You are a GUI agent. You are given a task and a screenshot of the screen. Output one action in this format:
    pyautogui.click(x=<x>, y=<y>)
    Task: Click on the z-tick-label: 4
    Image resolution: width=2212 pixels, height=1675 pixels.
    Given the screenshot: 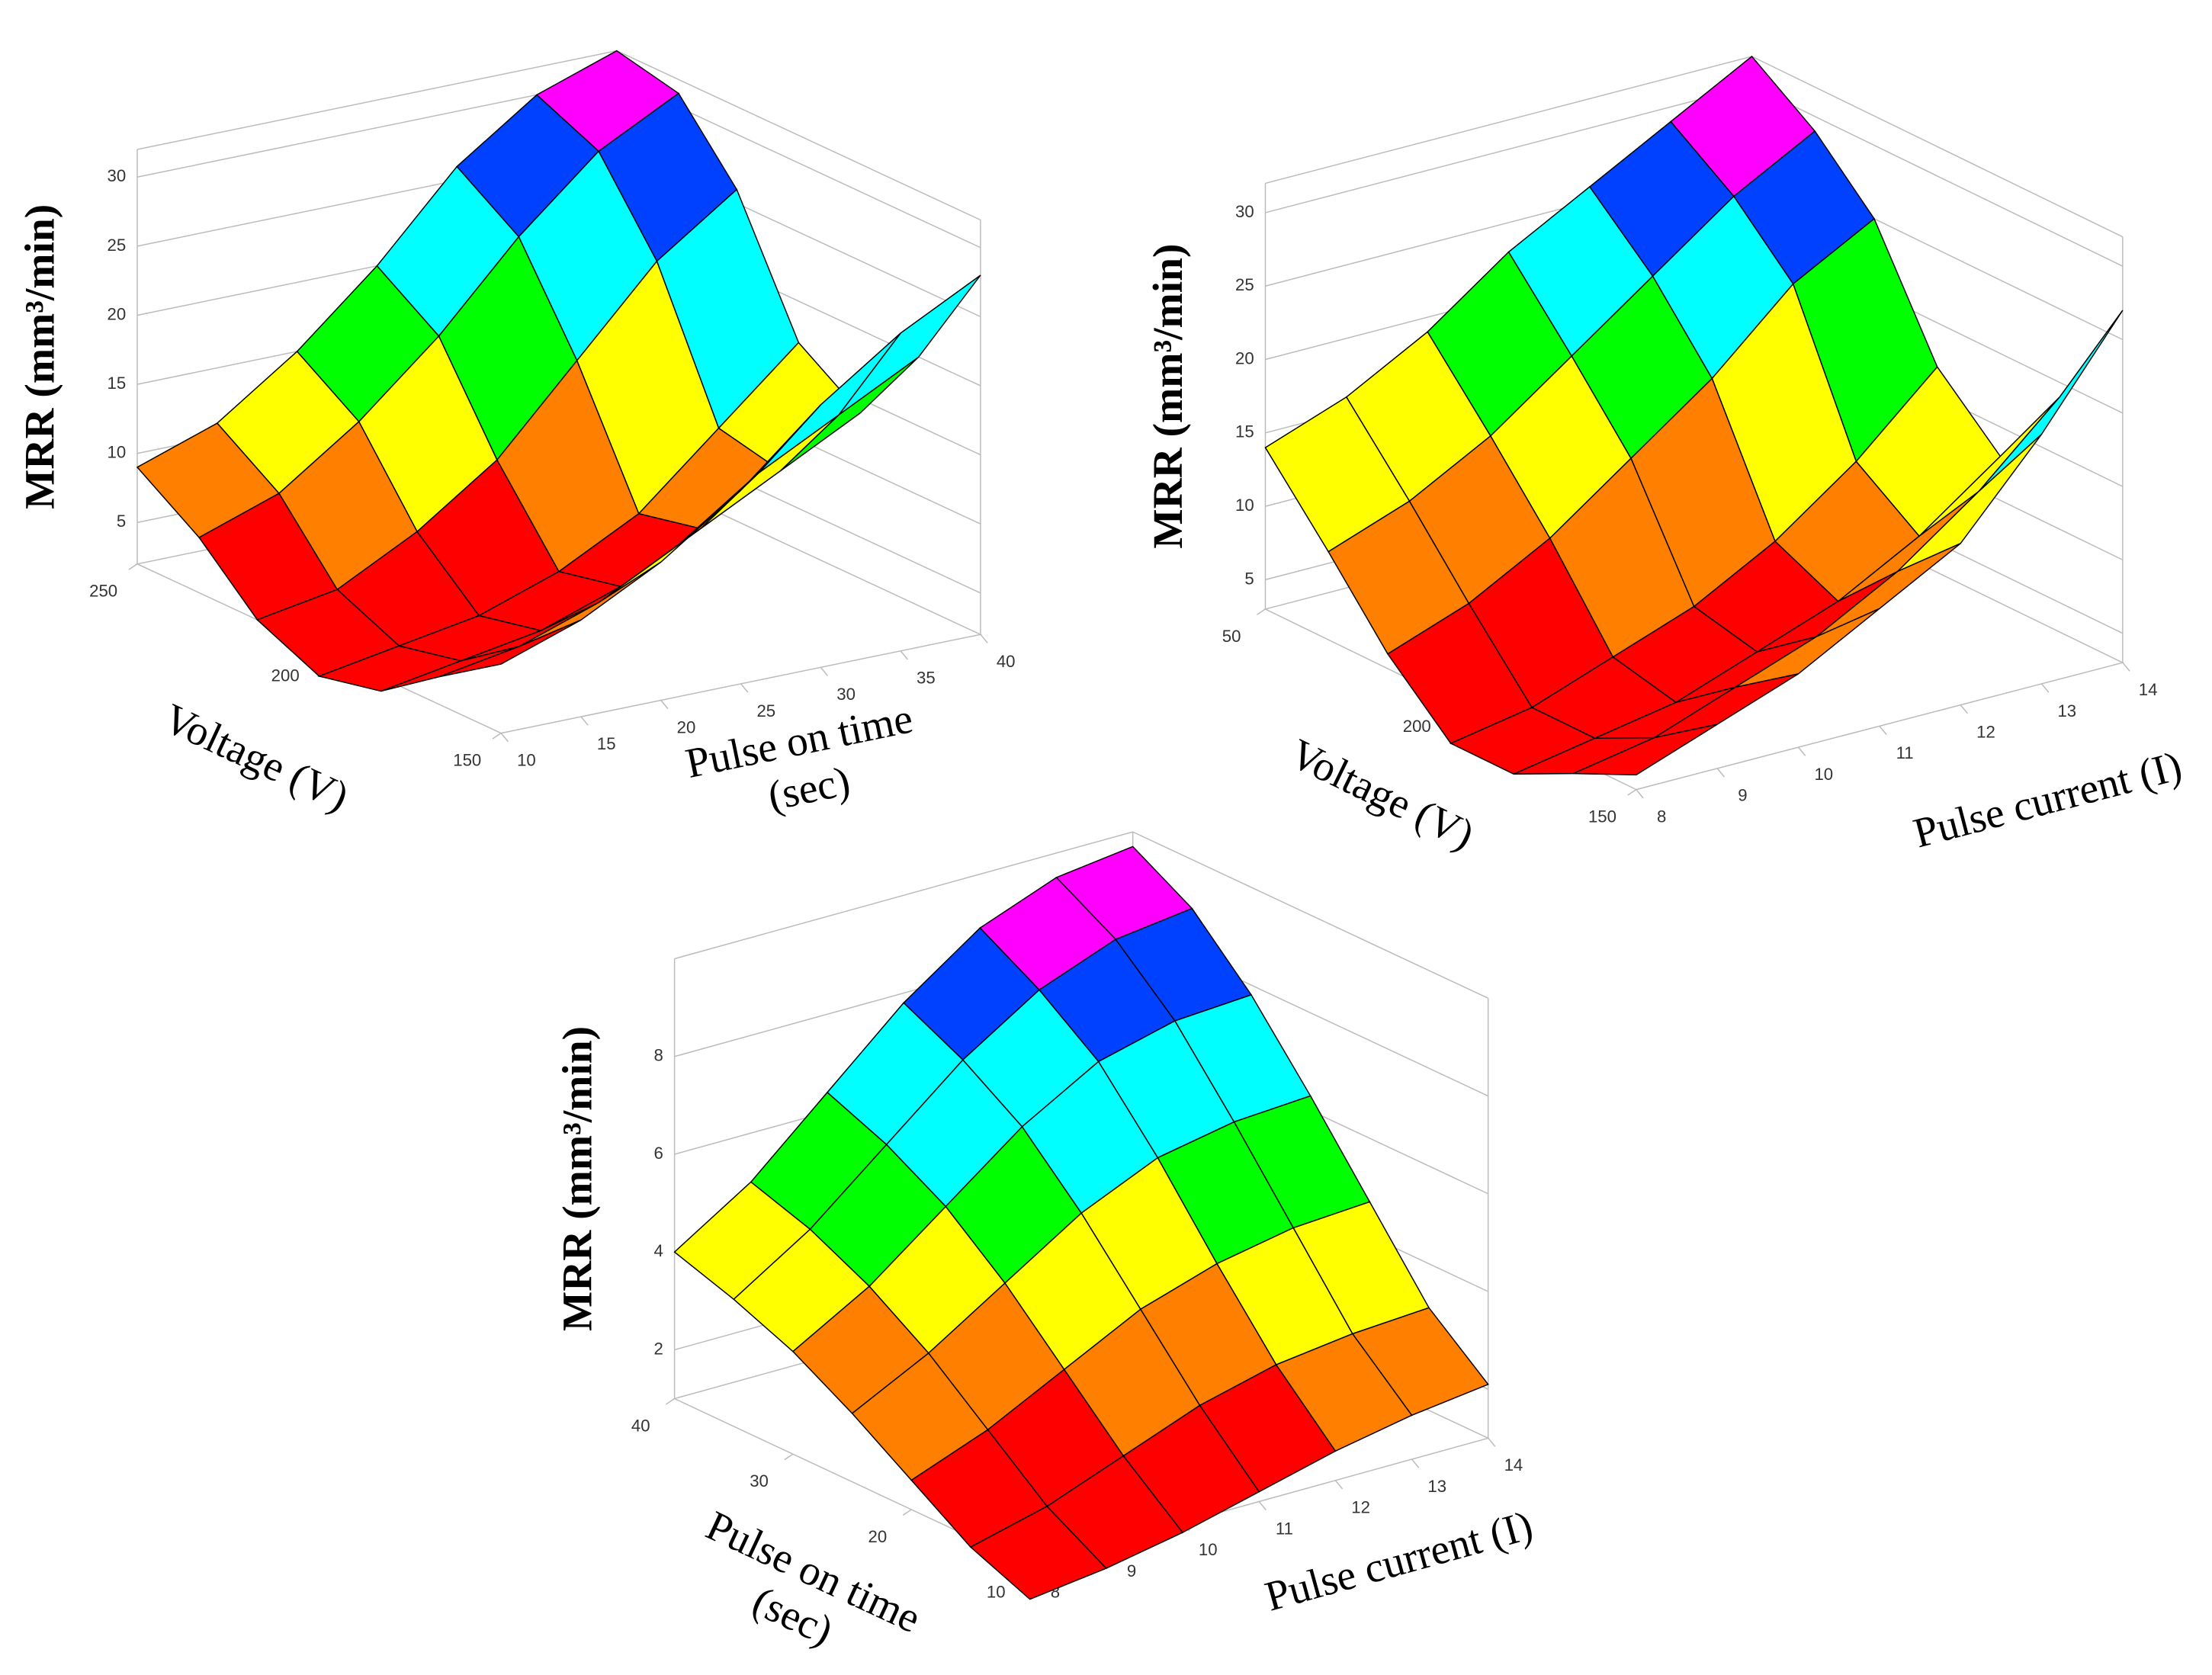 What is the action you would take?
    pyautogui.click(x=658, y=1250)
    